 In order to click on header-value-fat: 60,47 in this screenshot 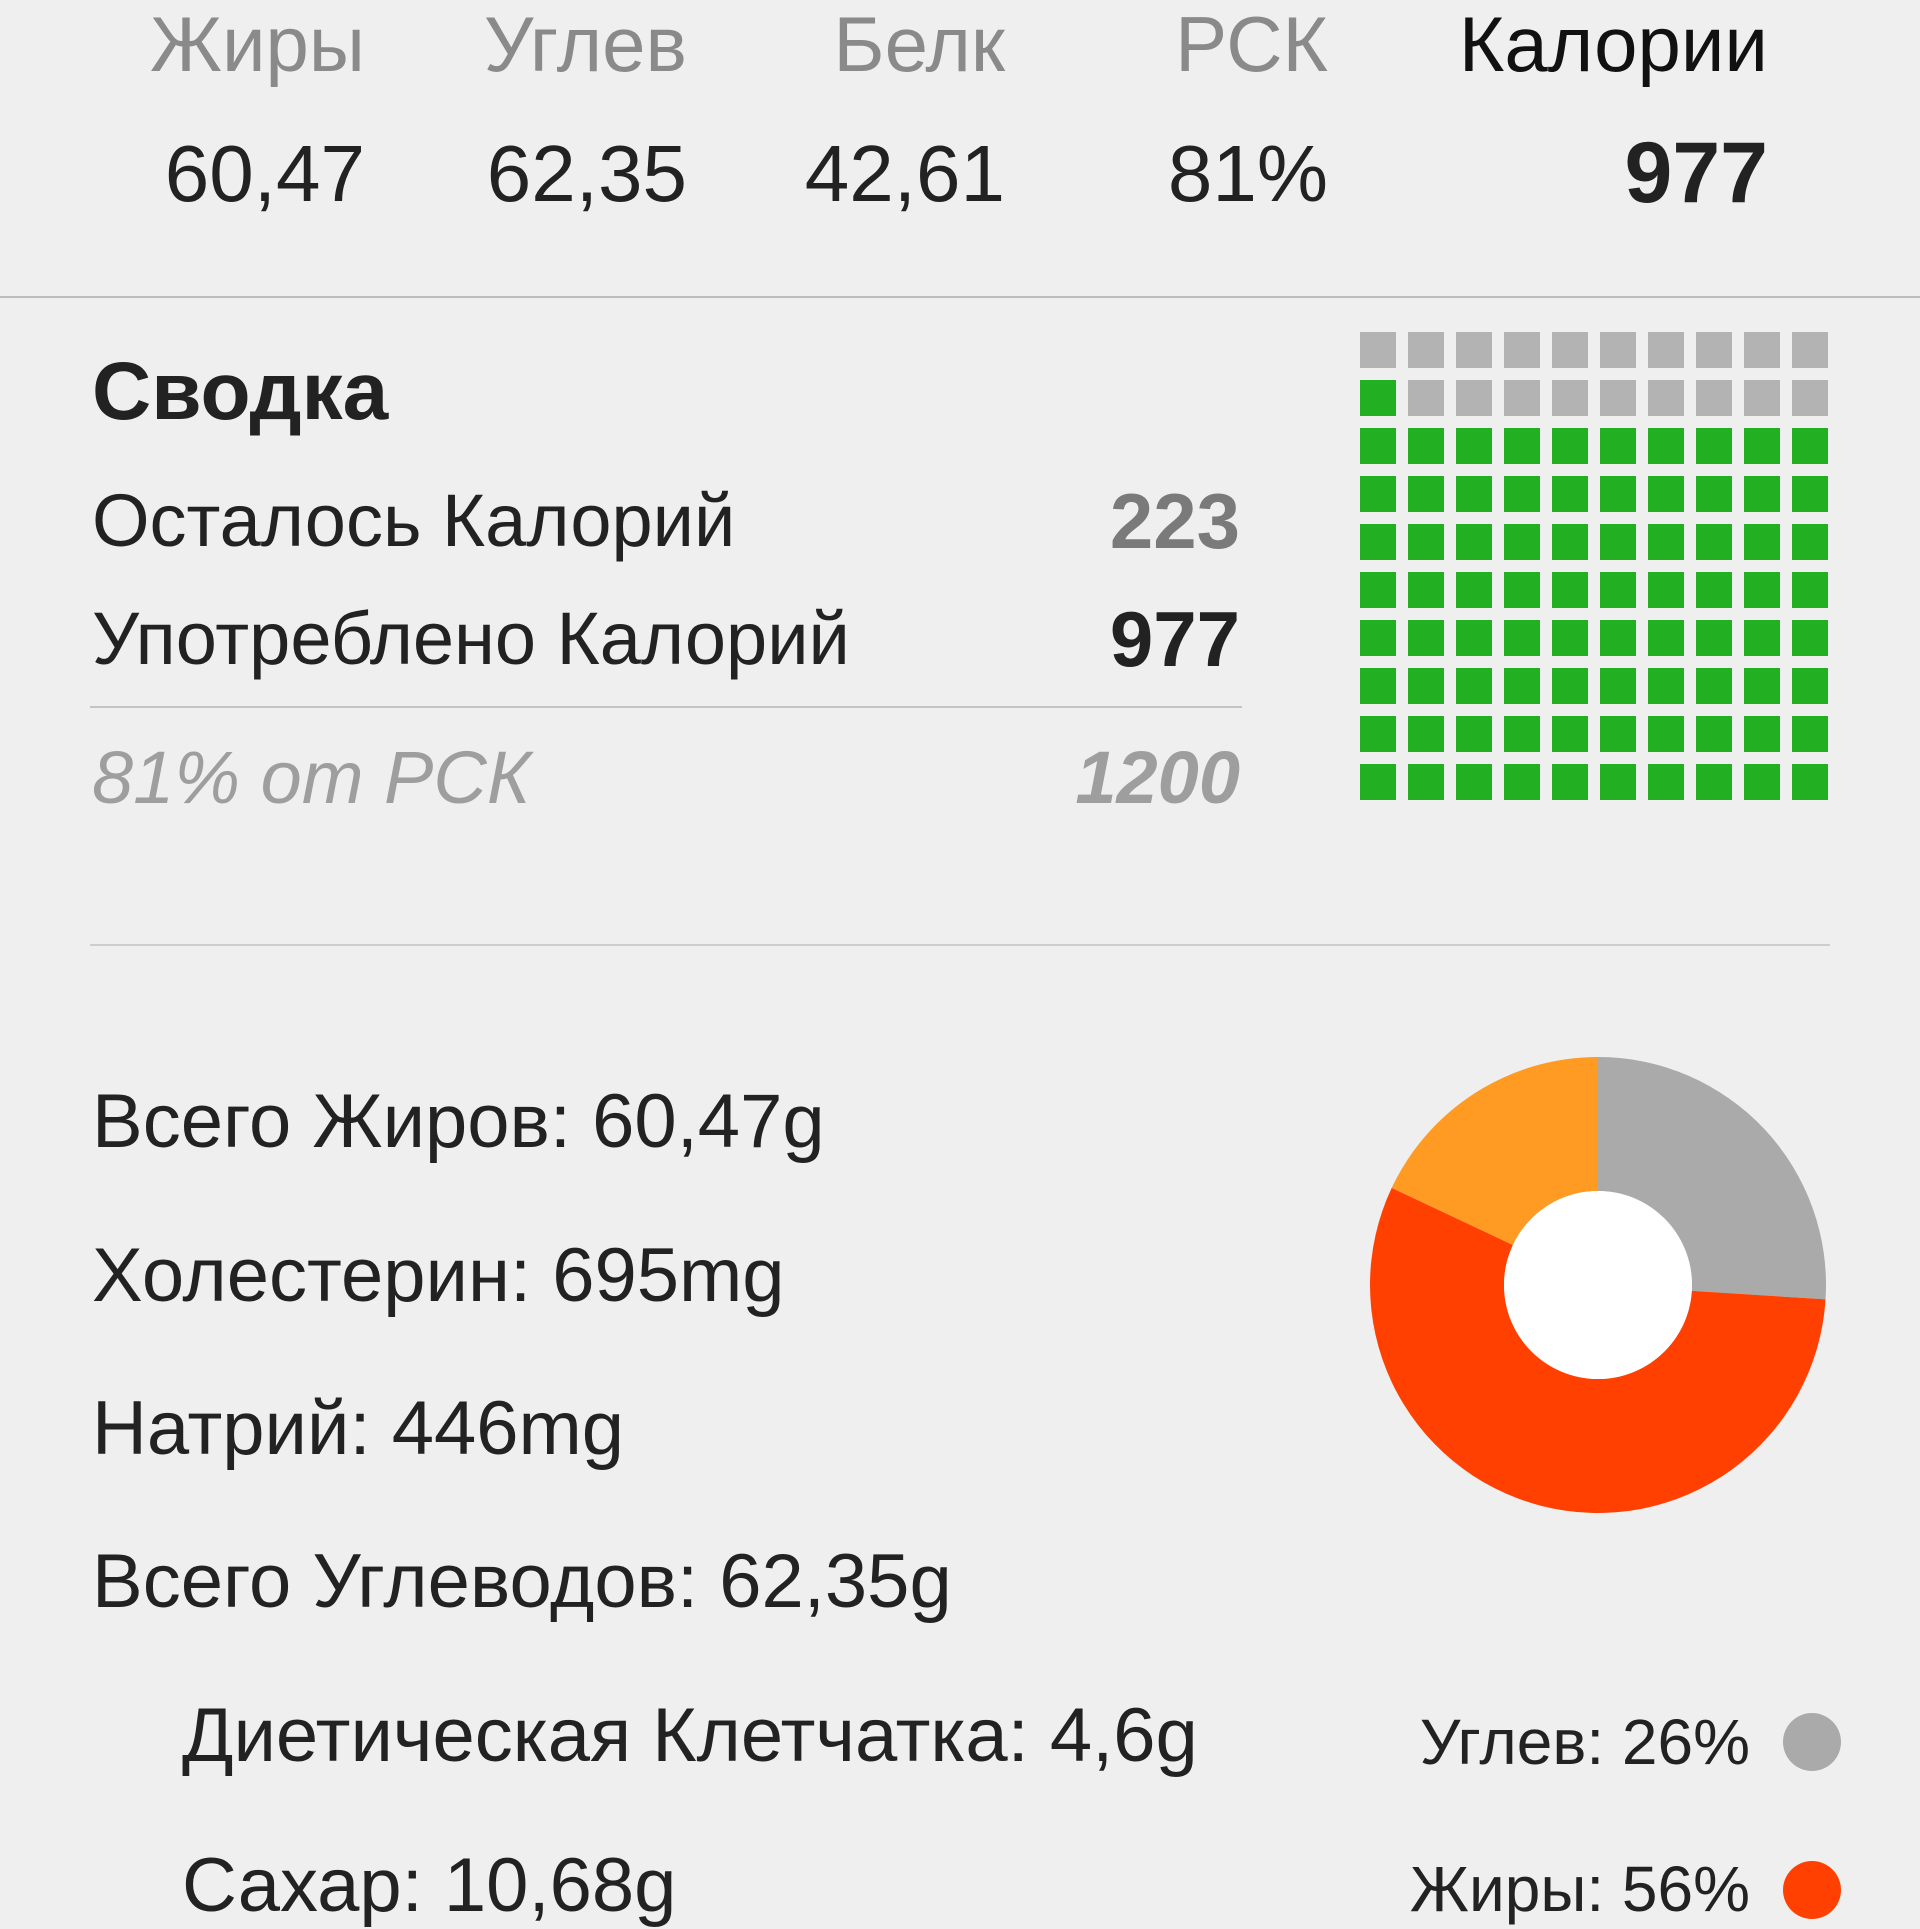, I will do `click(264, 173)`.